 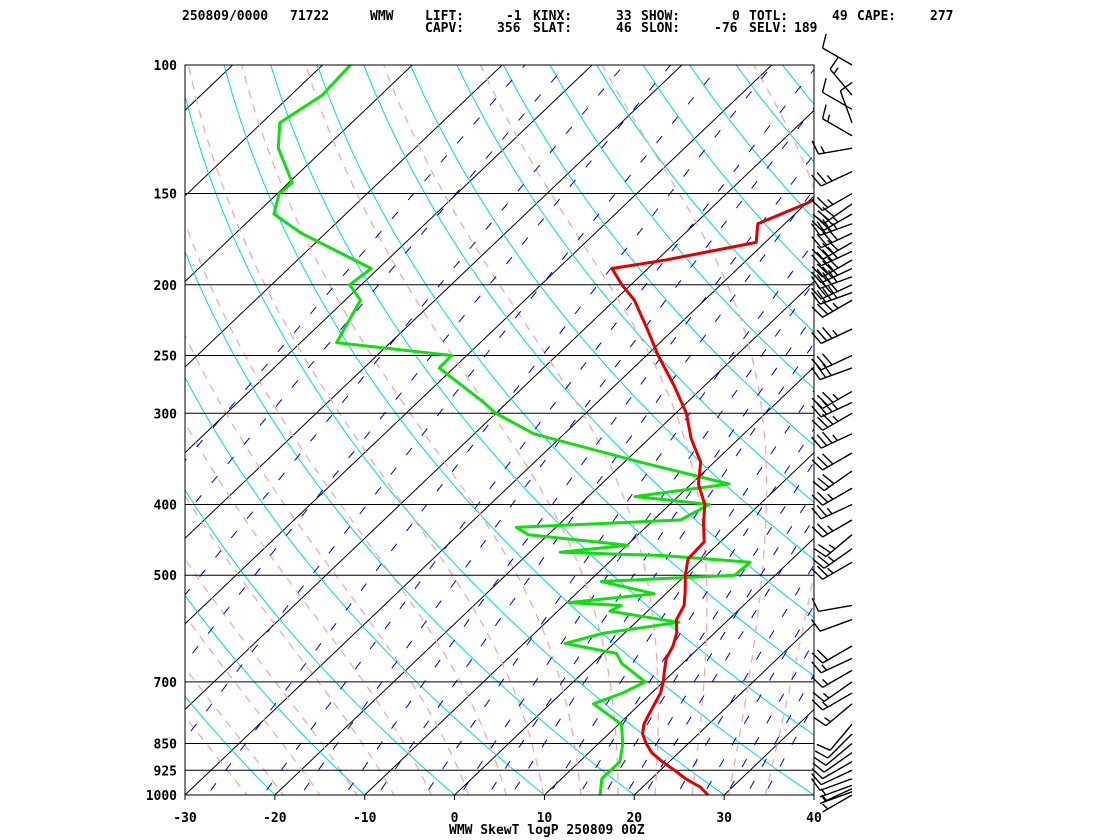 What do you see at coordinates (166, 414) in the screenshot?
I see `pressure-tick-label: 300` at bounding box center [166, 414].